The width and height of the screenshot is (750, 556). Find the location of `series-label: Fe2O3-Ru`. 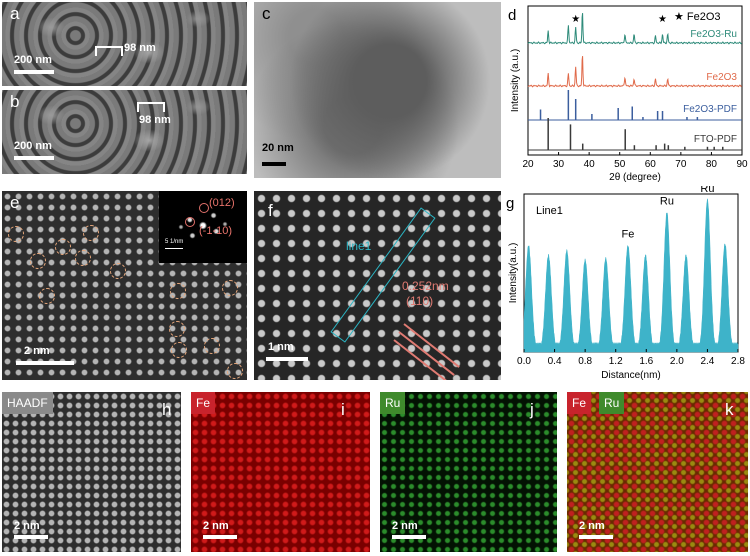

series-label: Fe2O3-Ru is located at coordinates (713, 34).